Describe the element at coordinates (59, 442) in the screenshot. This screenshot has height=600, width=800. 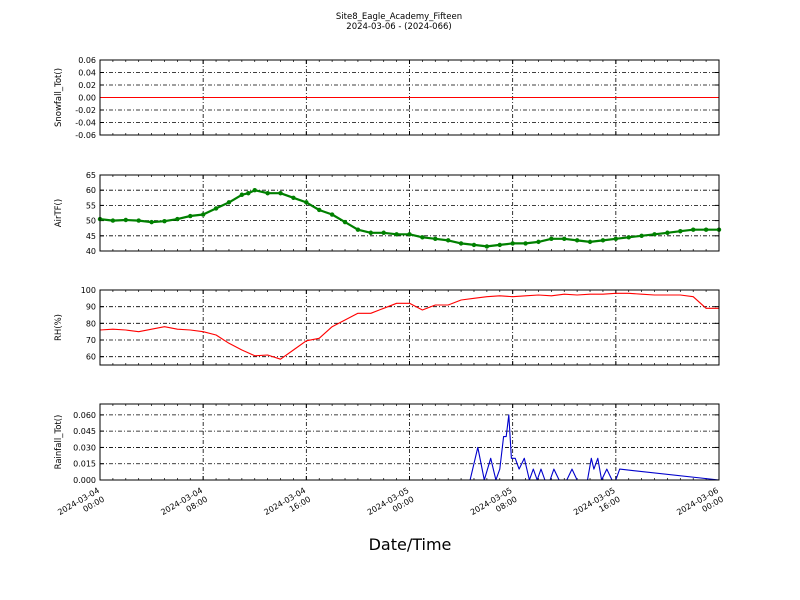
I see `y-axis-label: Rainfall_Tot()` at that location.